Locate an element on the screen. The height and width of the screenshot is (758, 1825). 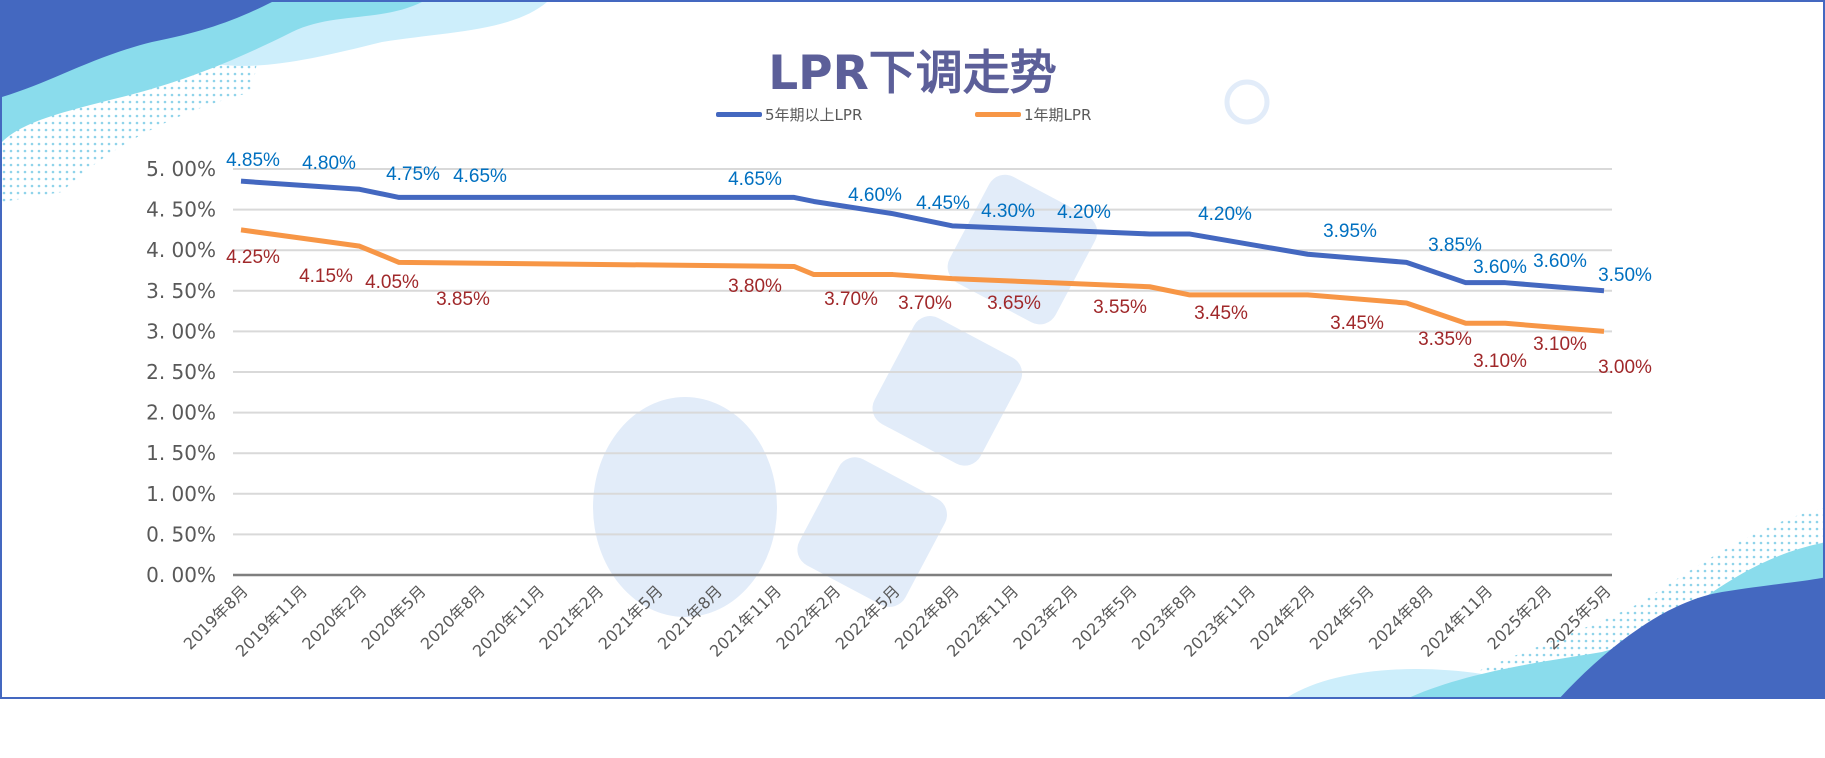
data-label: 3.65% is located at coordinates (1014, 303).